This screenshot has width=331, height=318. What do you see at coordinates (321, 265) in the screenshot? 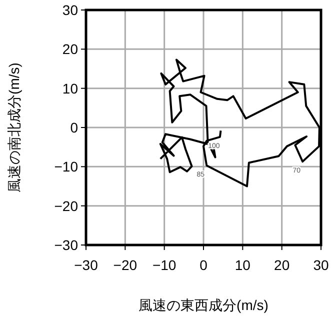
I see `x-tick-label: 30` at bounding box center [321, 265].